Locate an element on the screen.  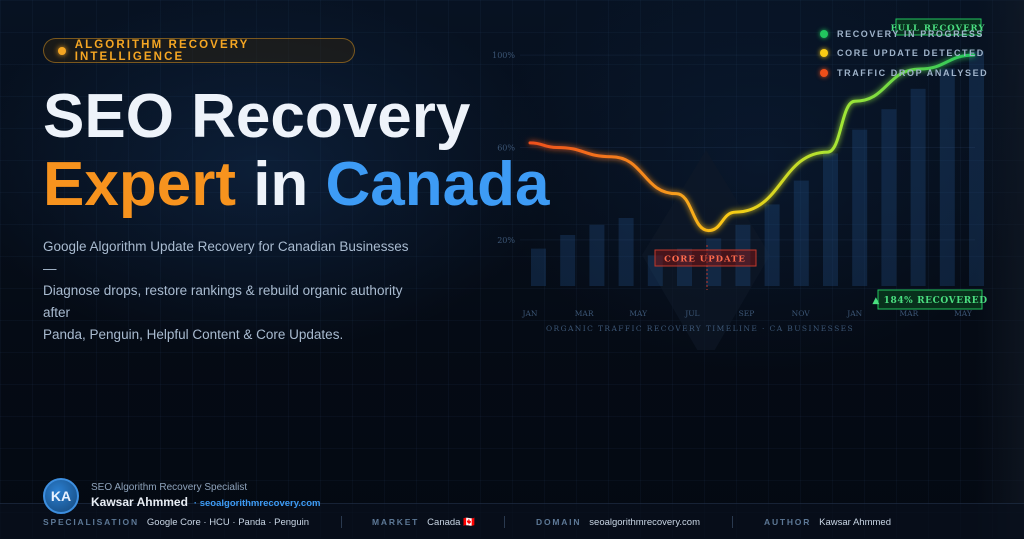
recovered-tag: ▲ 184% RECOVERED is located at coordinates (929, 301).